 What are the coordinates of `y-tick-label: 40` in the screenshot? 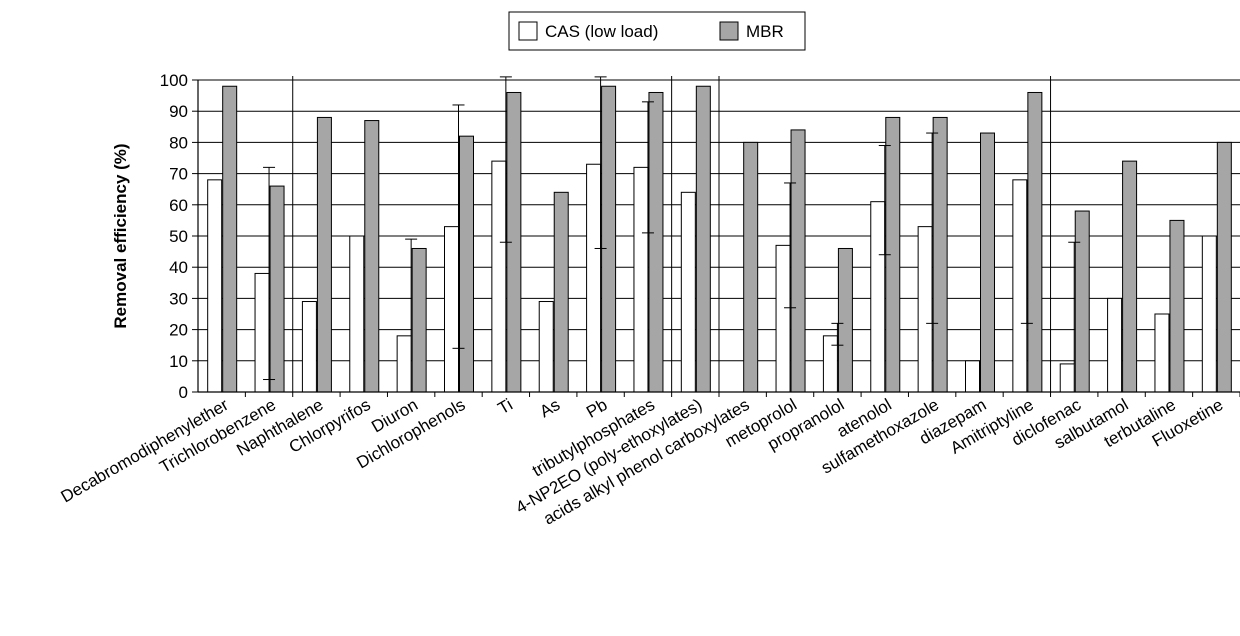 It's located at (178, 267).